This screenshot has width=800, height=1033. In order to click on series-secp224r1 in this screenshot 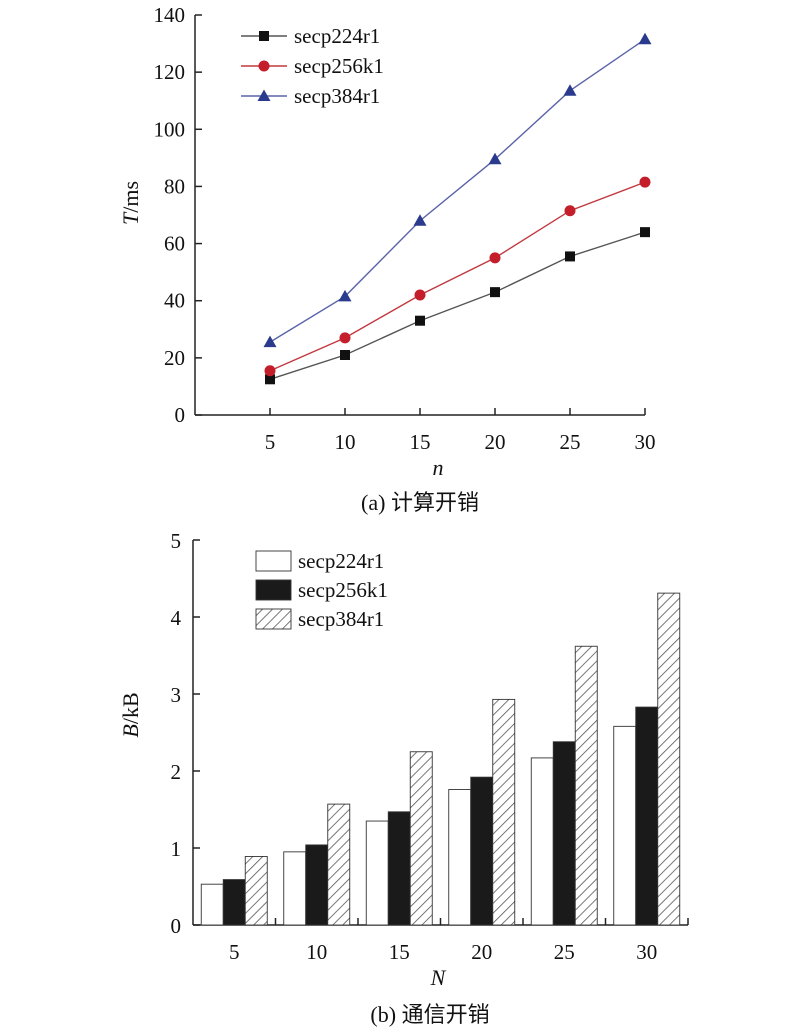, I will do `click(457, 306)`.